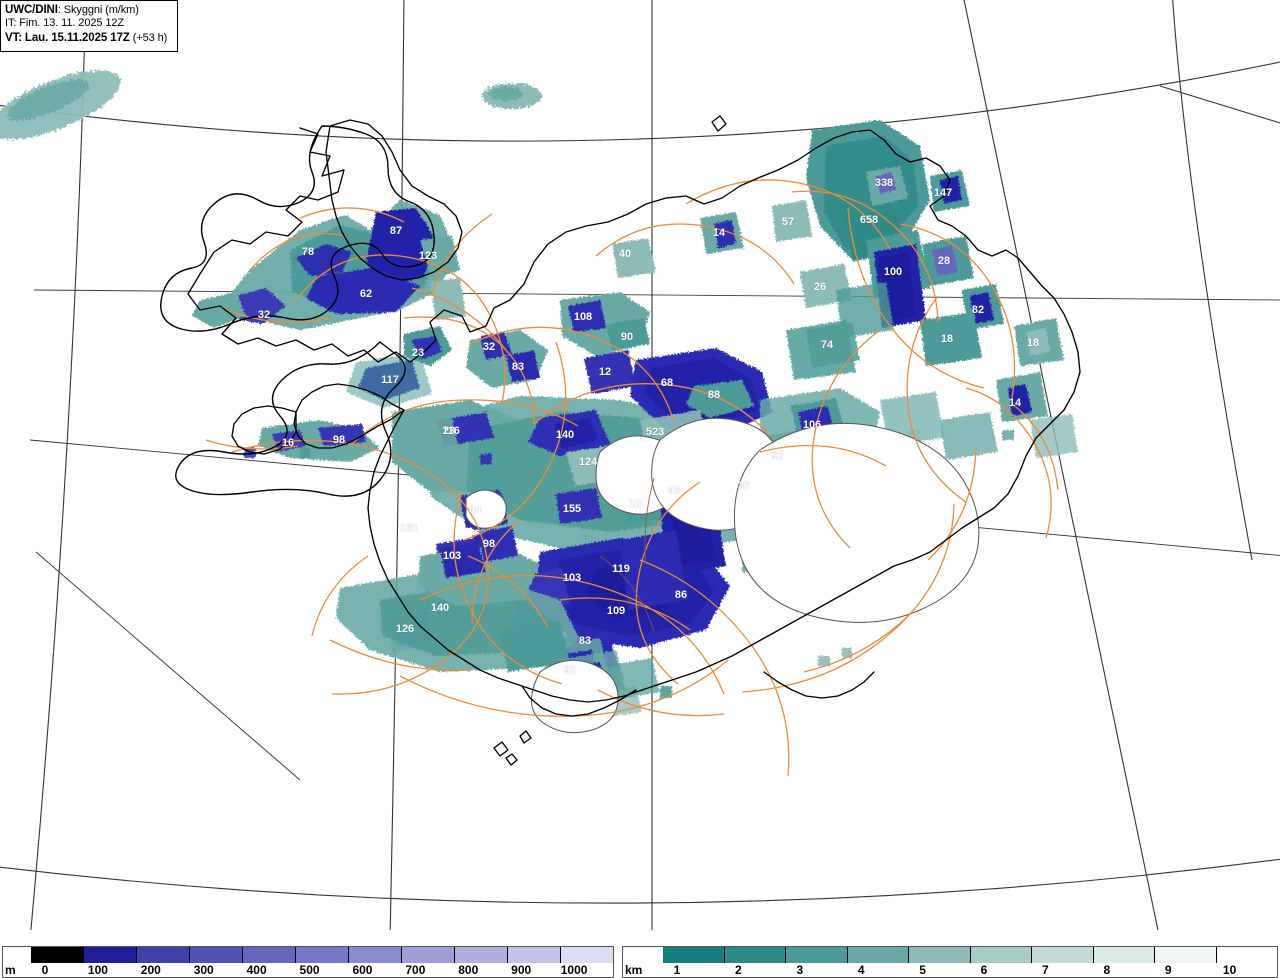 This screenshot has height=978, width=1280. What do you see at coordinates (861, 970) in the screenshot?
I see `colorbar-tick-label: 4` at bounding box center [861, 970].